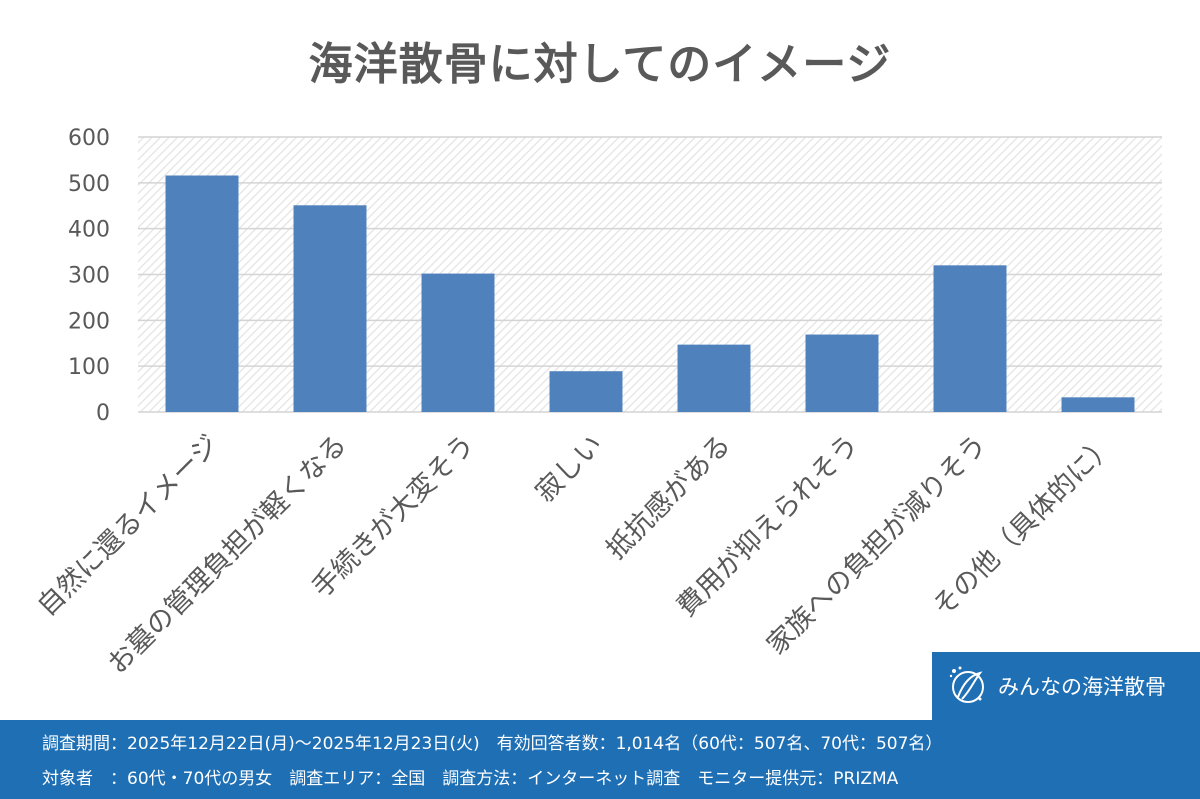  What do you see at coordinates (89, 184) in the screenshot?
I see `y-tick-label: 500` at bounding box center [89, 184].